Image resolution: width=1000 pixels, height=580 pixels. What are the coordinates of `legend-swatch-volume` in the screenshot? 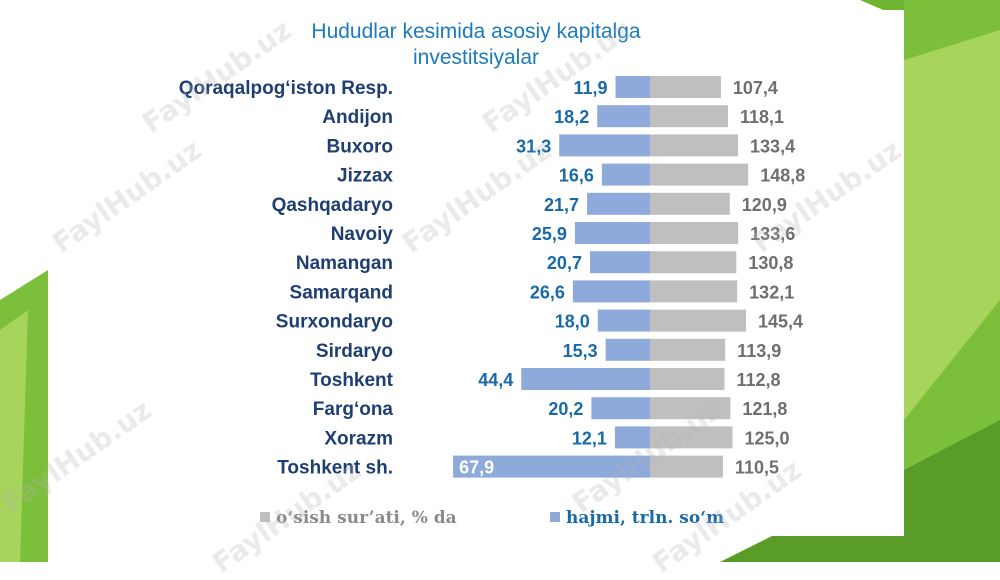 It's located at (555, 517).